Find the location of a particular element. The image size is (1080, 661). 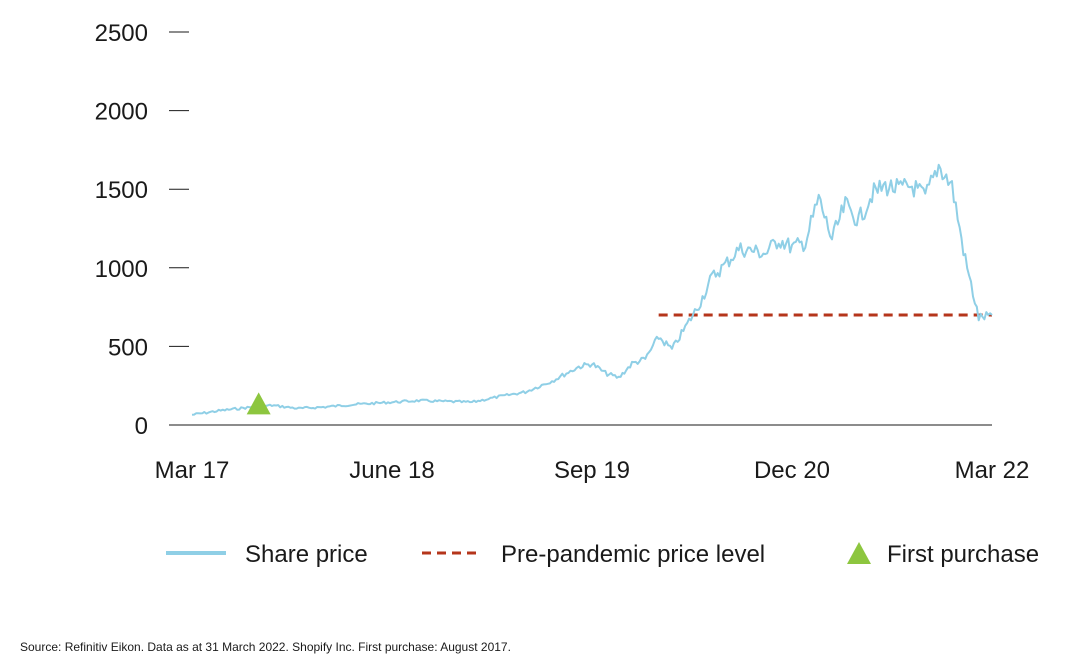

y-tick-label: 2500 is located at coordinates (121, 33).